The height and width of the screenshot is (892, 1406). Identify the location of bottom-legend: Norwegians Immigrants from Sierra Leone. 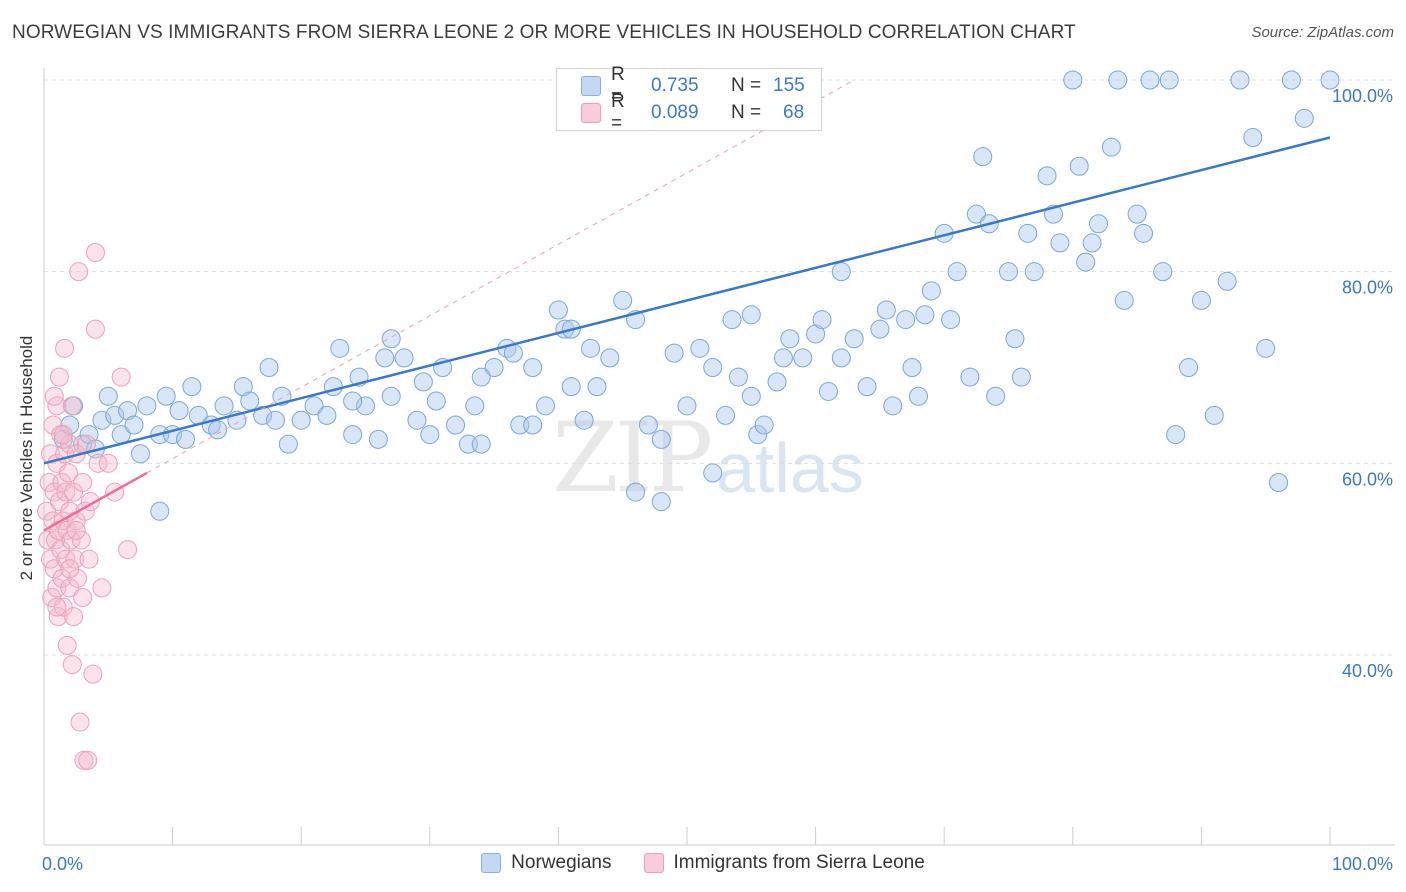
(703, 863).